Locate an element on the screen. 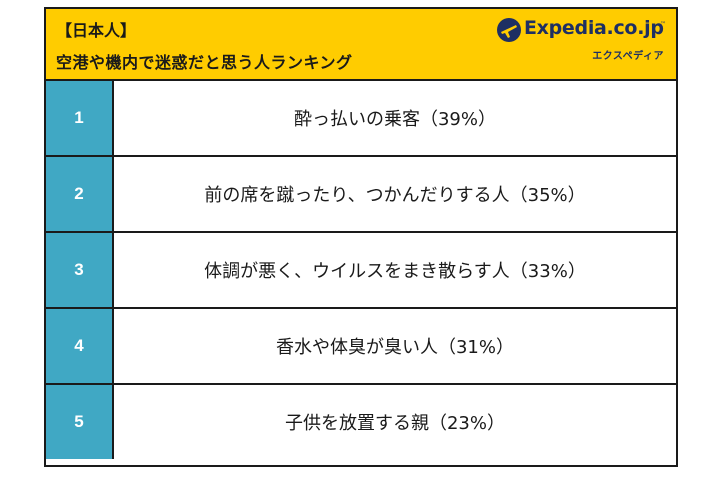  ranking-row: 3 体調が悪く、ウイルスをまき散らす人（33%） is located at coordinates (361, 271).